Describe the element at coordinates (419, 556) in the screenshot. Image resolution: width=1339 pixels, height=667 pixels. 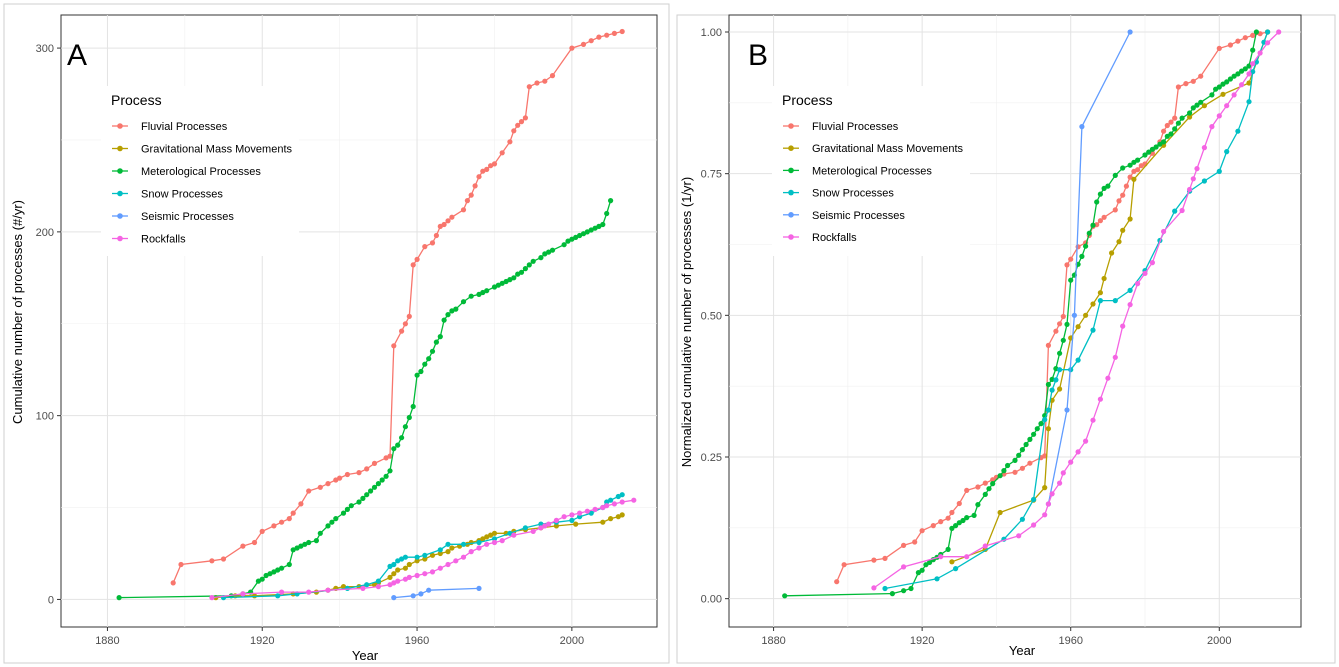
I see `panel-a-series-line-gravitational-mass-movements` at that location.